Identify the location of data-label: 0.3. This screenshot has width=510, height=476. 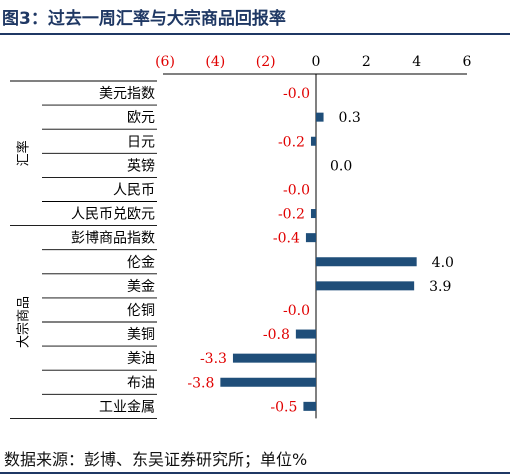
(350, 118).